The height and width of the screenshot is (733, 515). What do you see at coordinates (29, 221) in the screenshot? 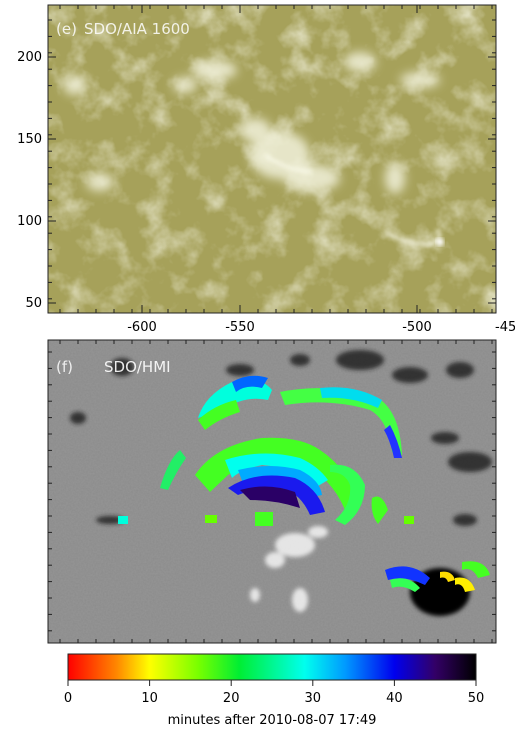
I see `y-tick-label-100: 100` at bounding box center [29, 221].